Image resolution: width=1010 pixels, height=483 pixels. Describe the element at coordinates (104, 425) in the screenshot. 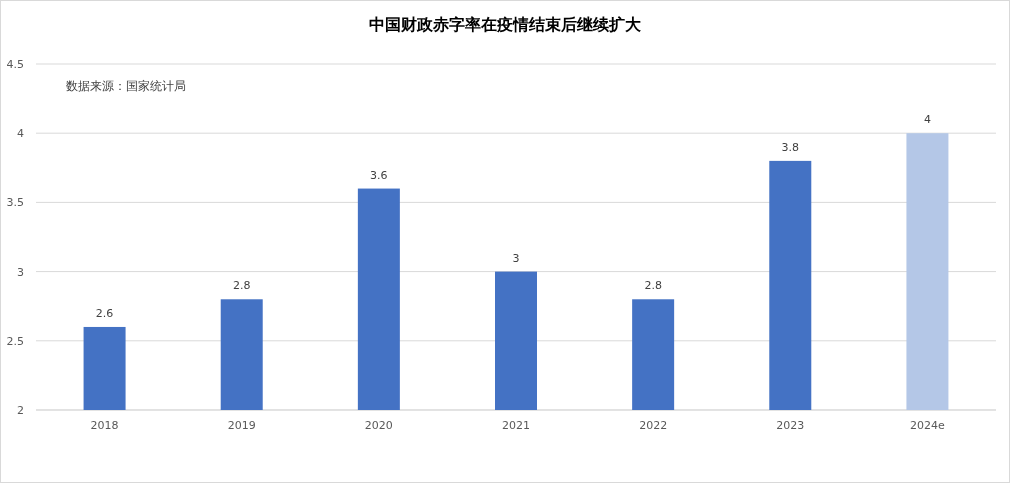

I see `x-tick-label: 2018` at that location.